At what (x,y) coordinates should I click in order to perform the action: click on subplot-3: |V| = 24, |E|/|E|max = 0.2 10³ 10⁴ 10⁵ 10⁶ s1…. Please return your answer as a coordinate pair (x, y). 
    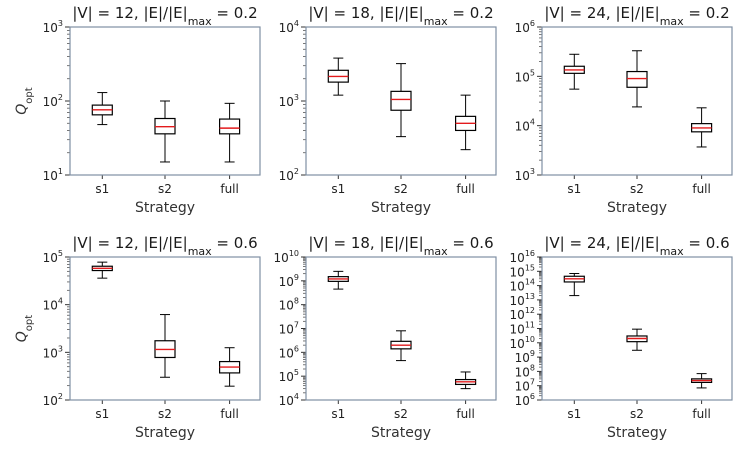
    Looking at the image, I should click on (624, 110).